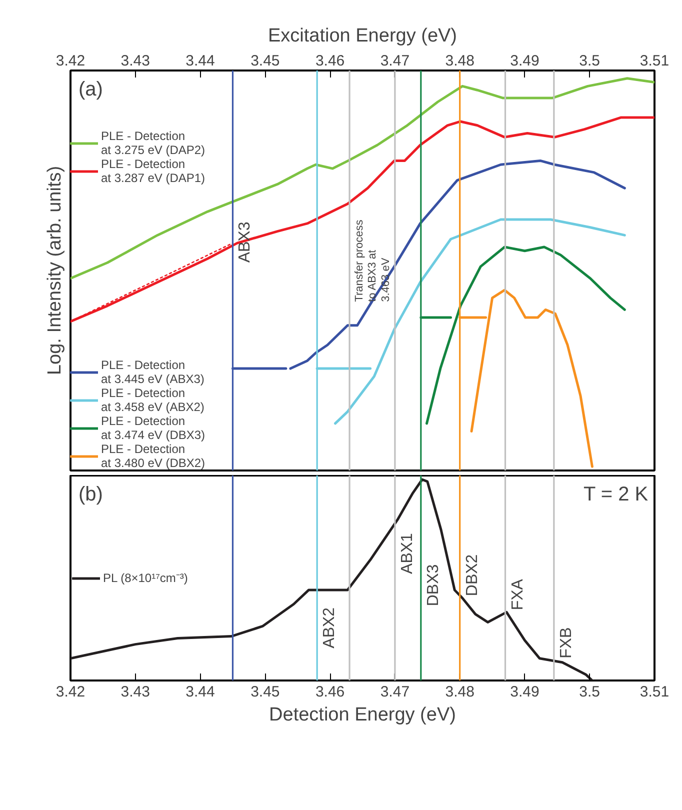 The height and width of the screenshot is (810, 682). What do you see at coordinates (362, 715) in the screenshot?
I see `x-axis-title: Detection Energy (eV)` at bounding box center [362, 715].